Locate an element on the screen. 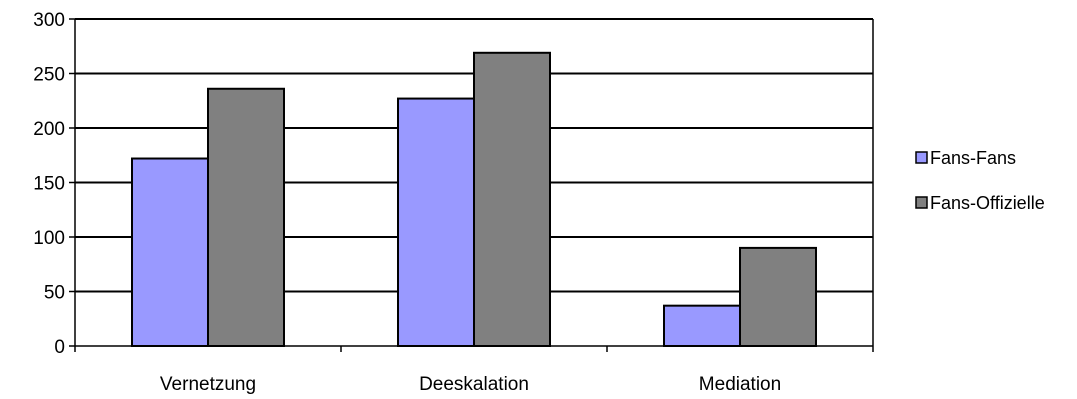 The image size is (1077, 399). y-tick-label-200: 200 is located at coordinates (49, 129).